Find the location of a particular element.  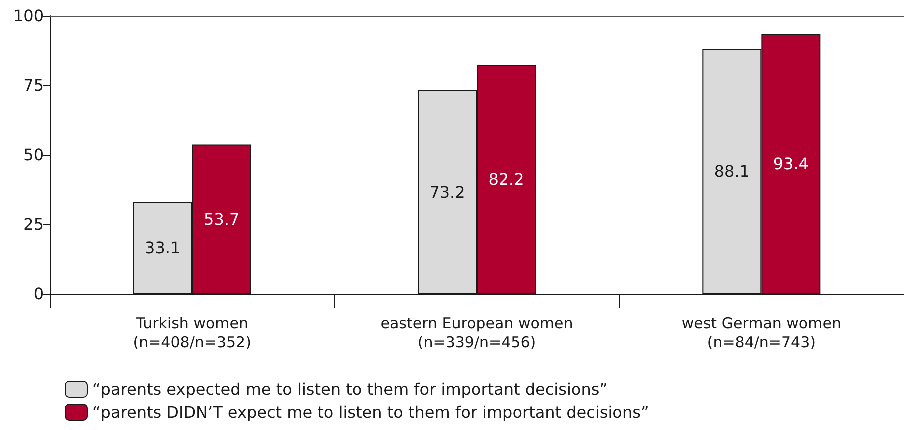

y-tick-label: 100 is located at coordinates (28, 16).